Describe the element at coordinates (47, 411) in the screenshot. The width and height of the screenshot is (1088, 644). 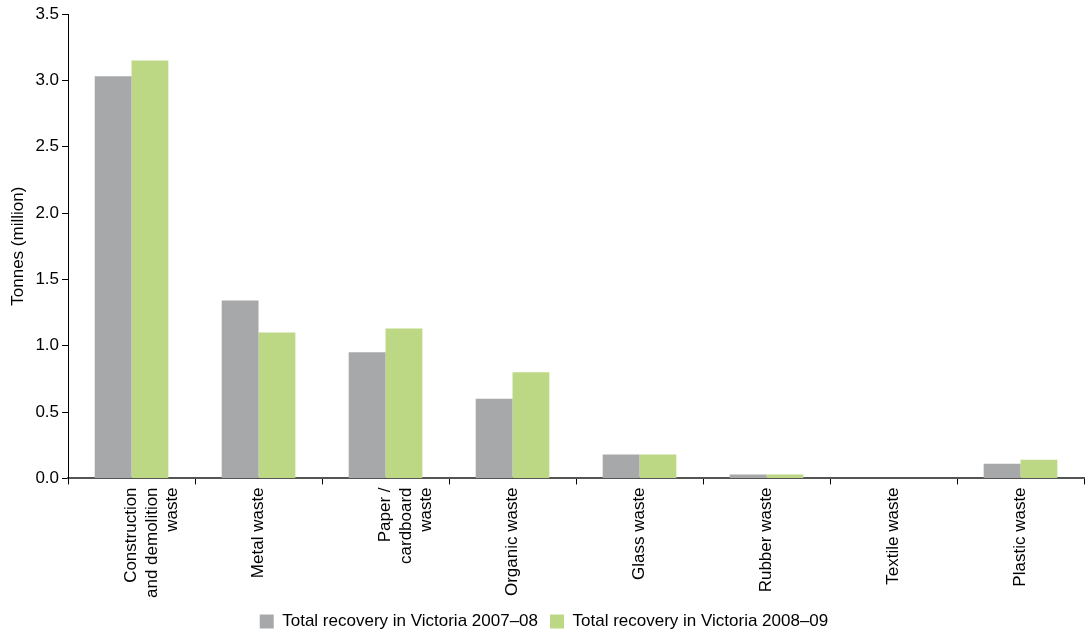
I see `y-tick-label: 0.5` at that location.